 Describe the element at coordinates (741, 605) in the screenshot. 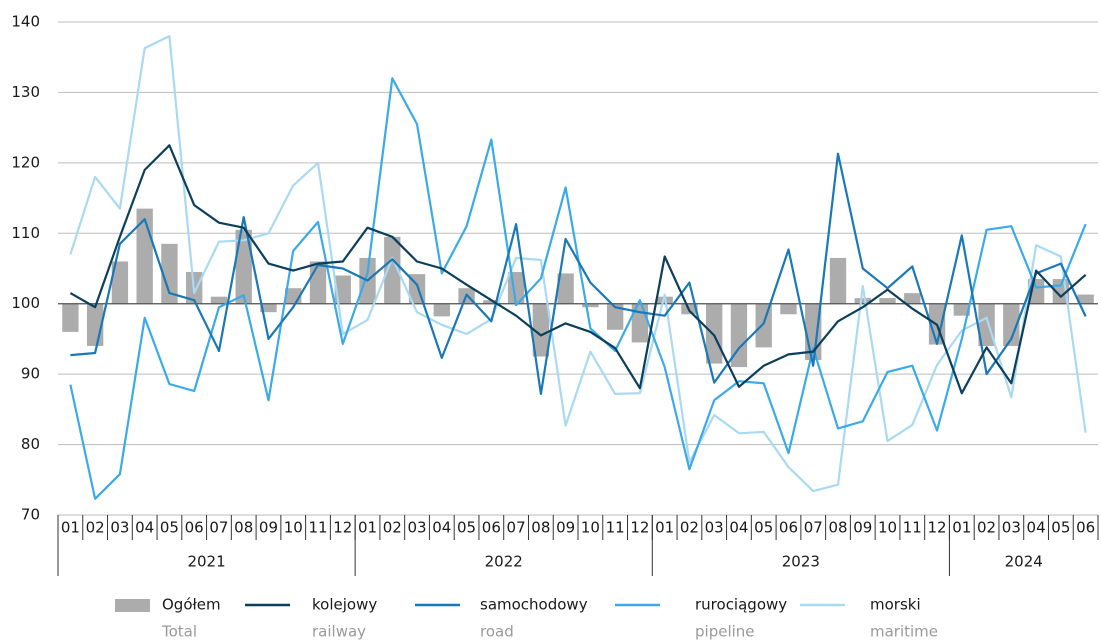

I see `legend-label: rurociągowy` at that location.